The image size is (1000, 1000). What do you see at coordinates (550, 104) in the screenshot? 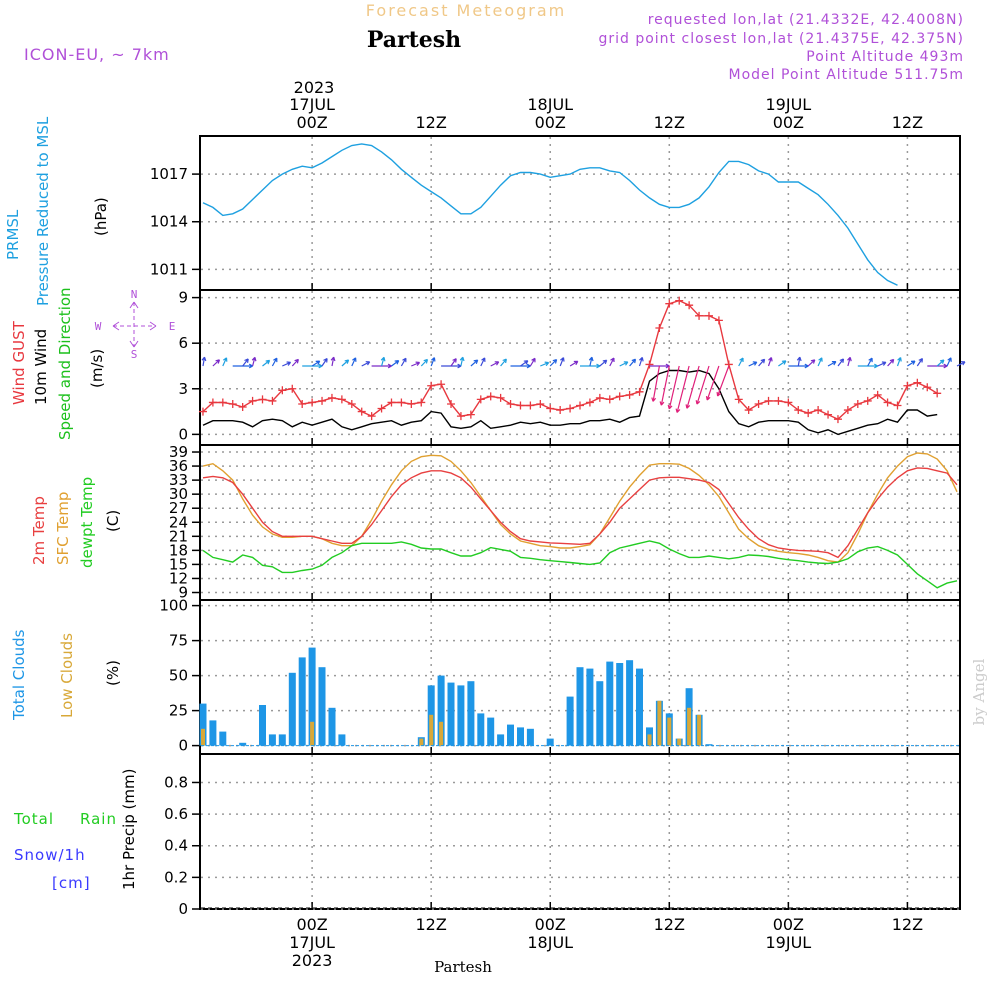
I see `top-time-label: 18JUL` at bounding box center [550, 104].